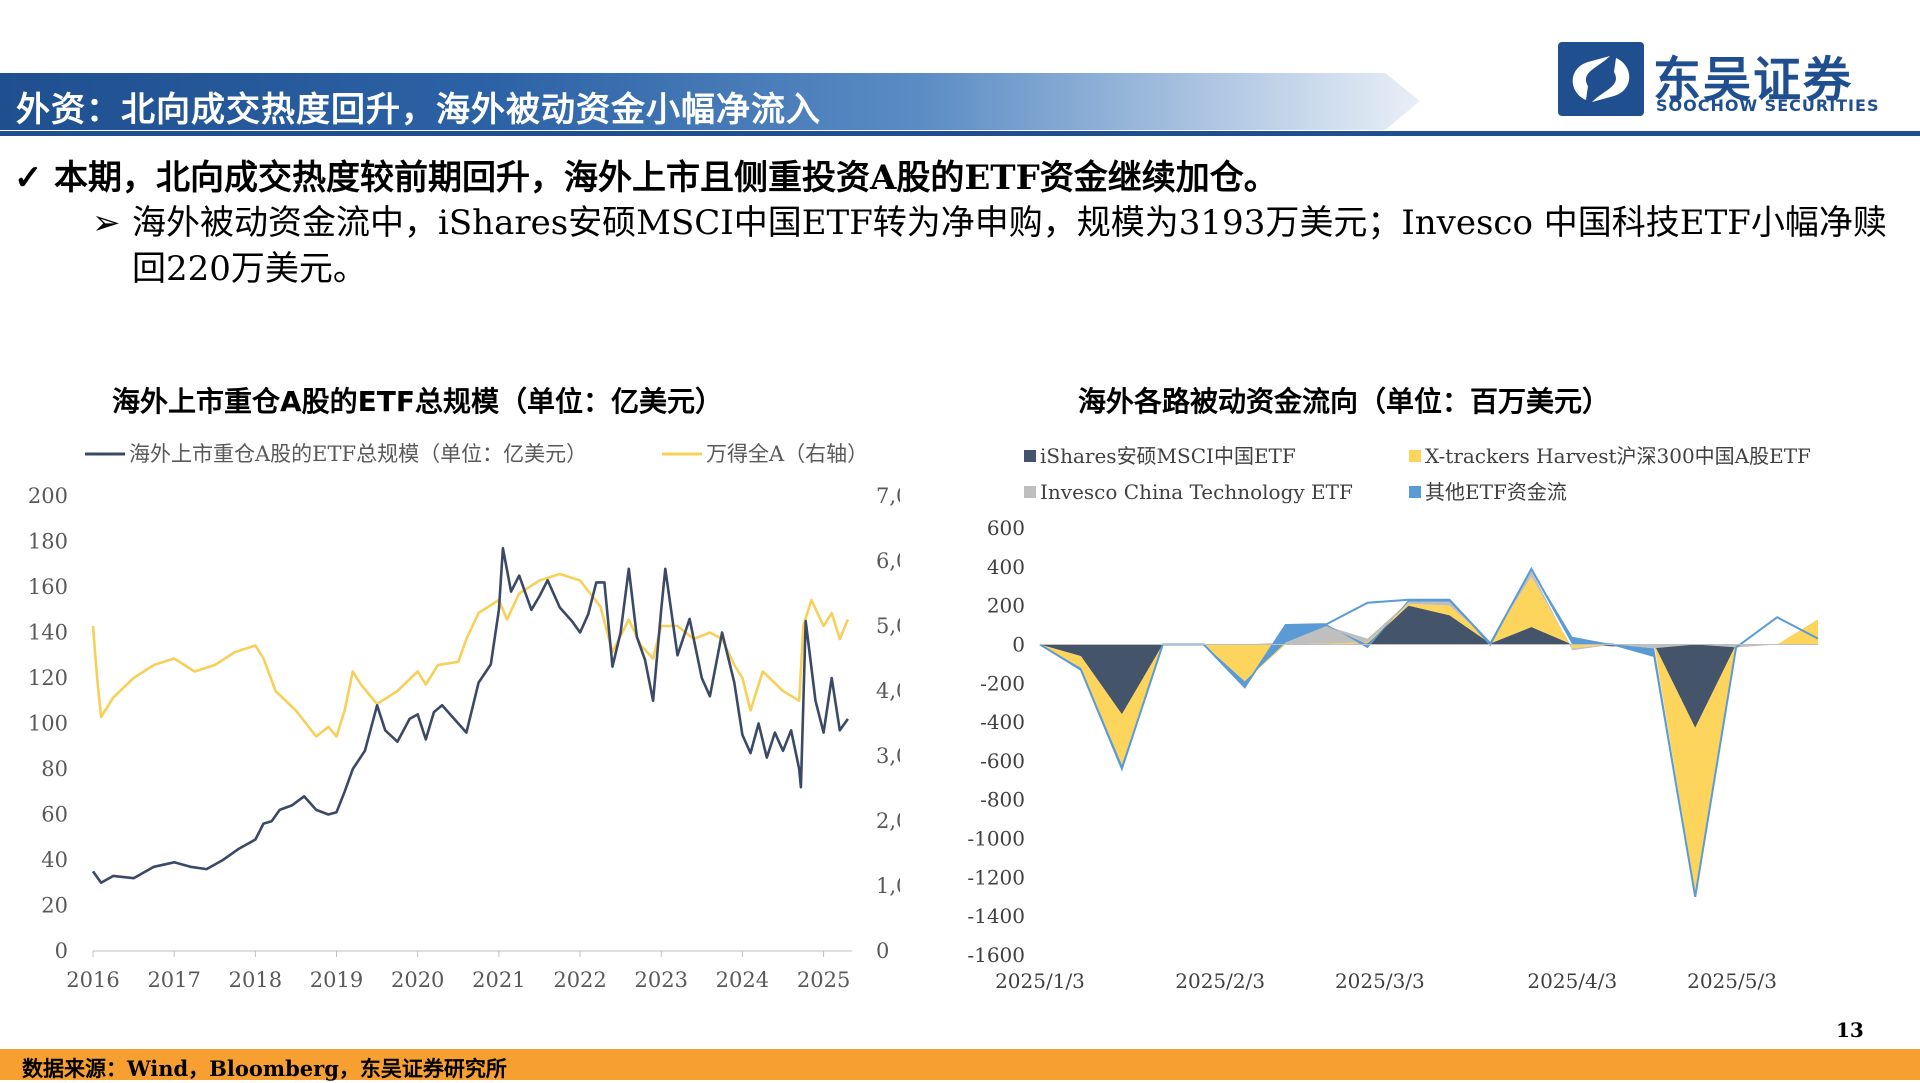  I want to click on y-left-tick-label: 60, so click(54, 815).